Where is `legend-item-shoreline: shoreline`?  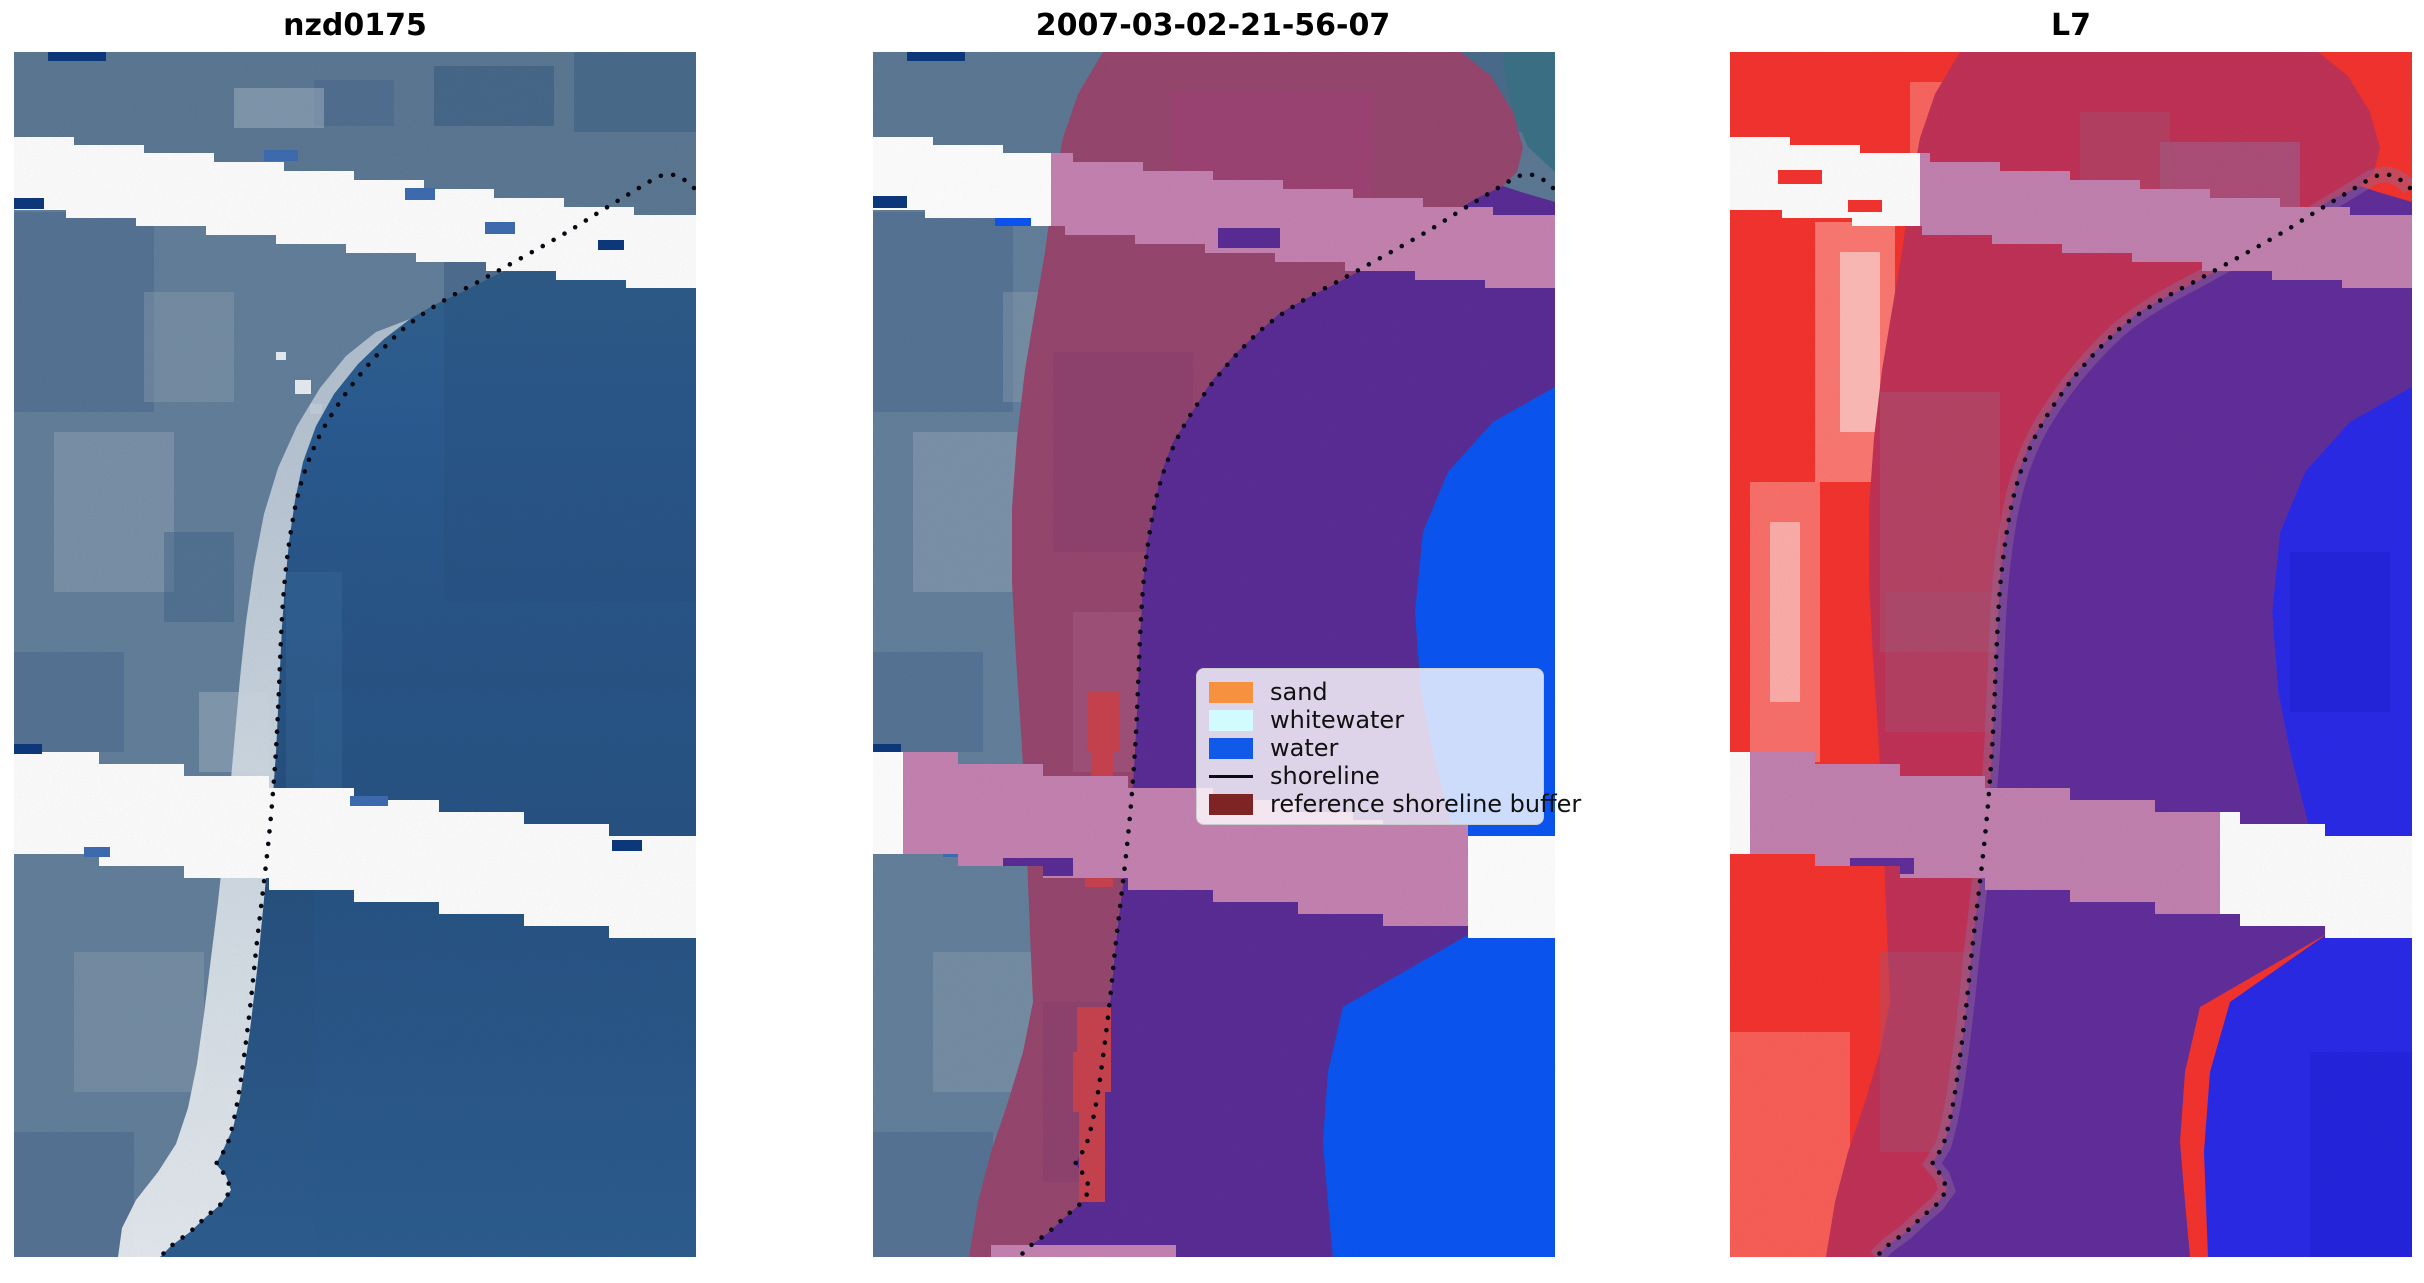 legend-item-shoreline: shoreline is located at coordinates (1376, 776).